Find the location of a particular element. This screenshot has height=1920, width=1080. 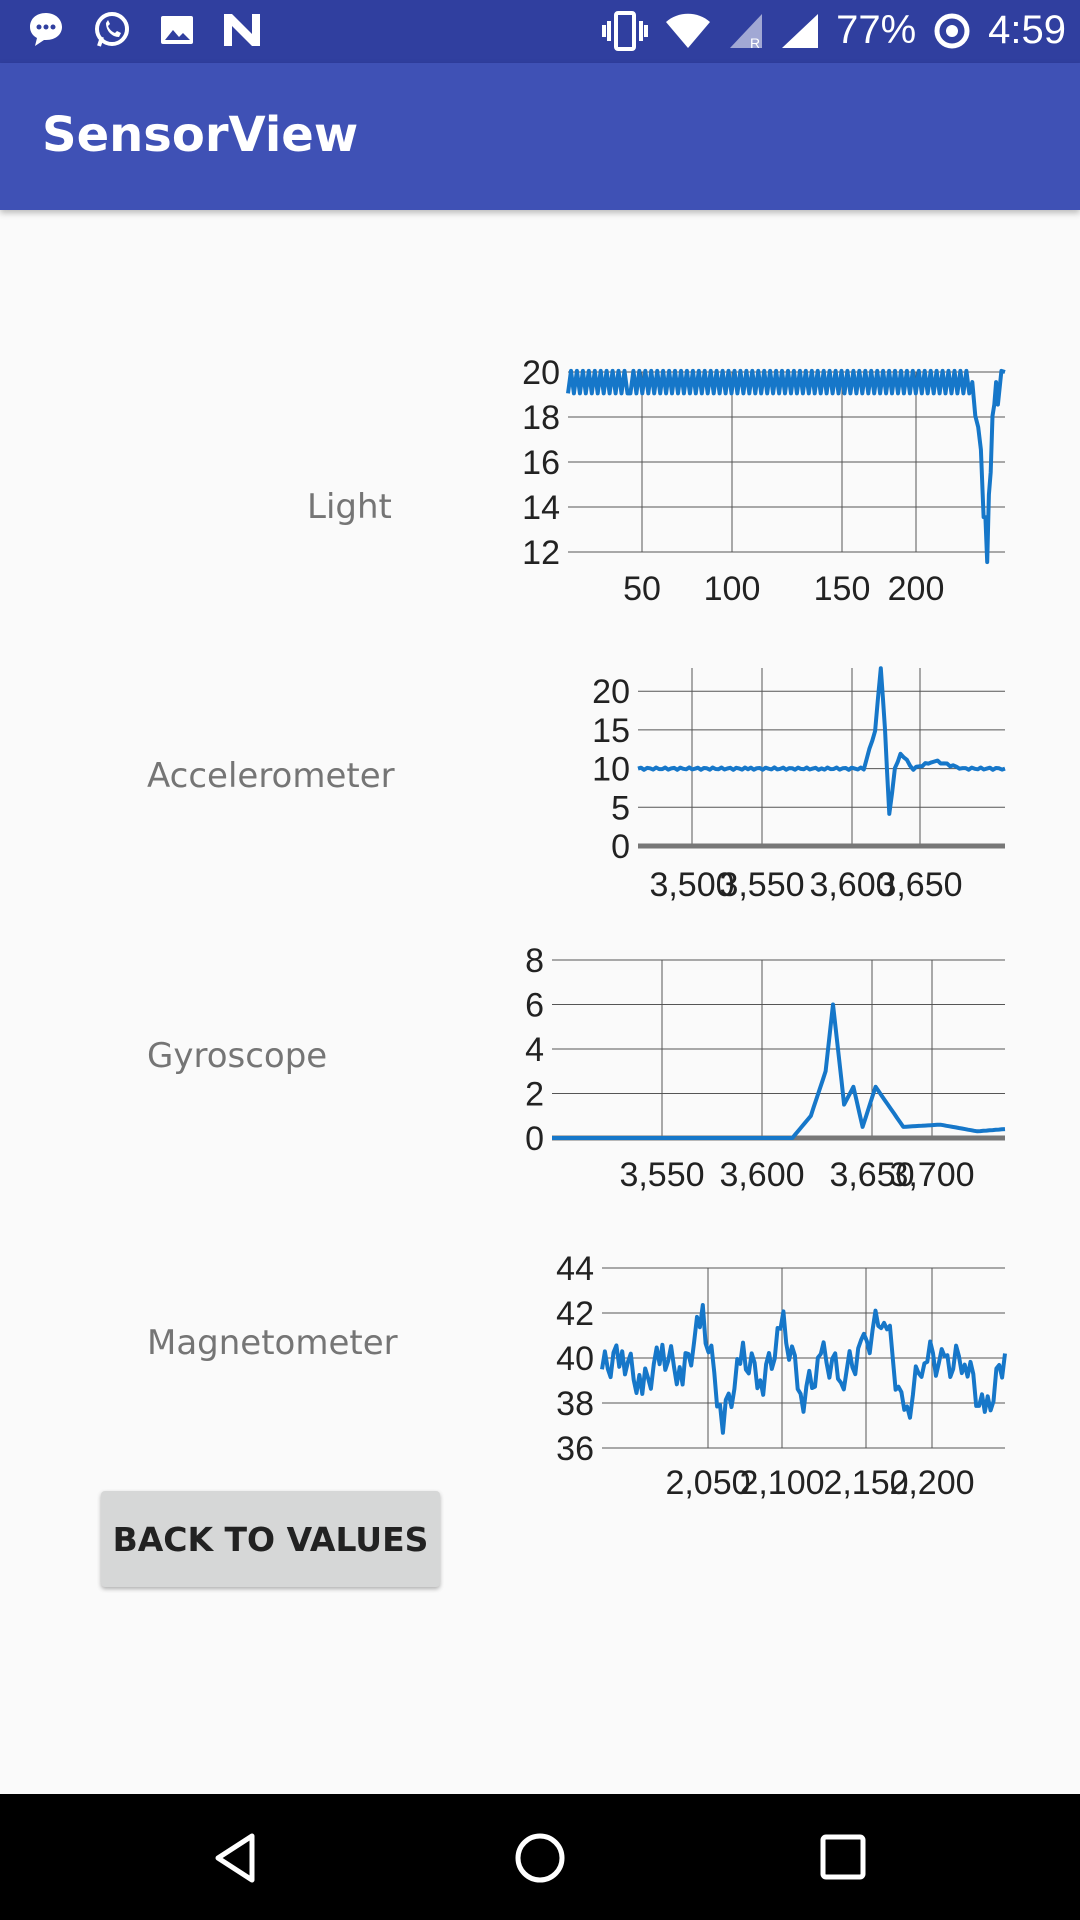

y-tick-label: 18 is located at coordinates (541, 418).